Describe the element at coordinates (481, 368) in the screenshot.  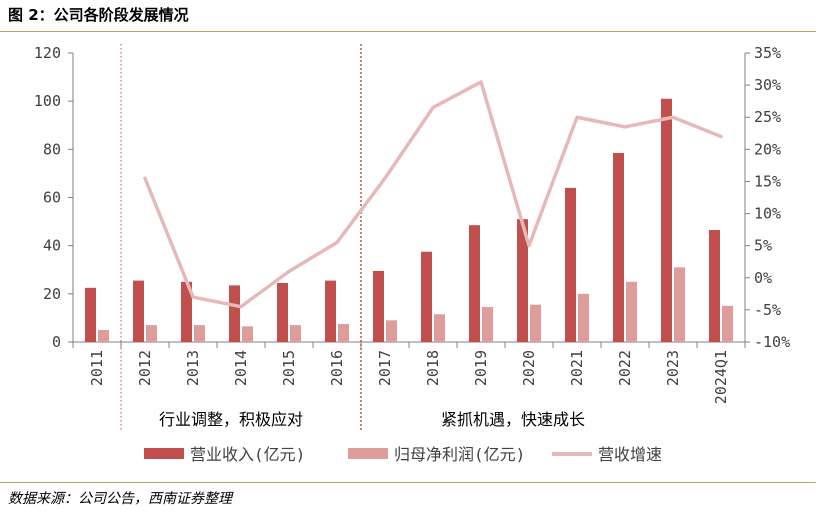
I see `x-tick-label: 2019` at that location.